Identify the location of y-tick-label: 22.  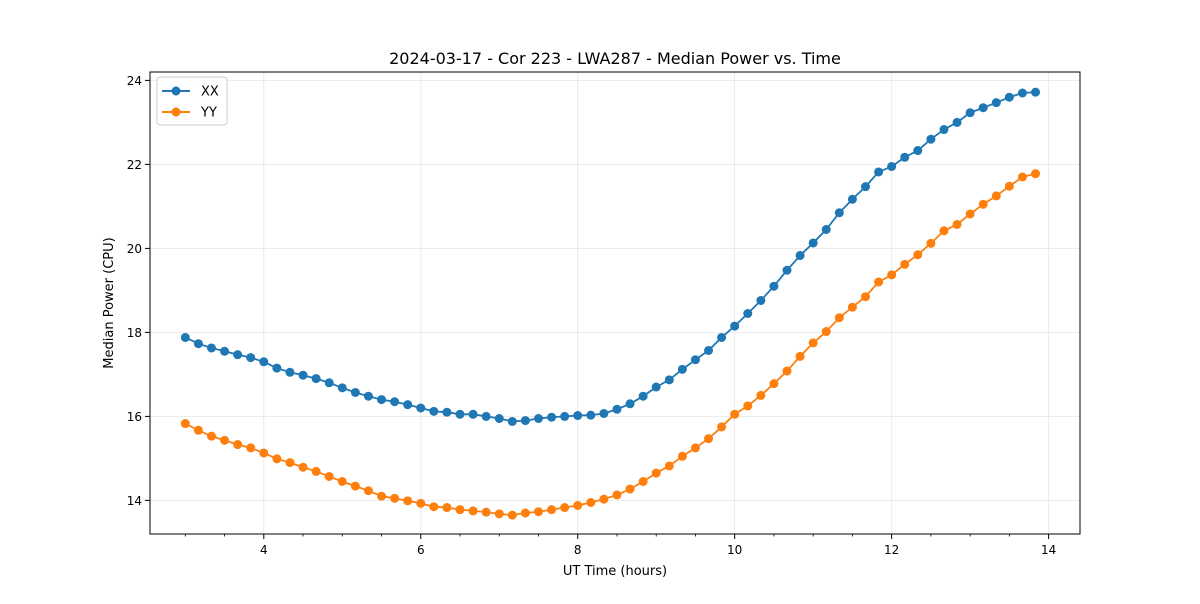
(134, 165).